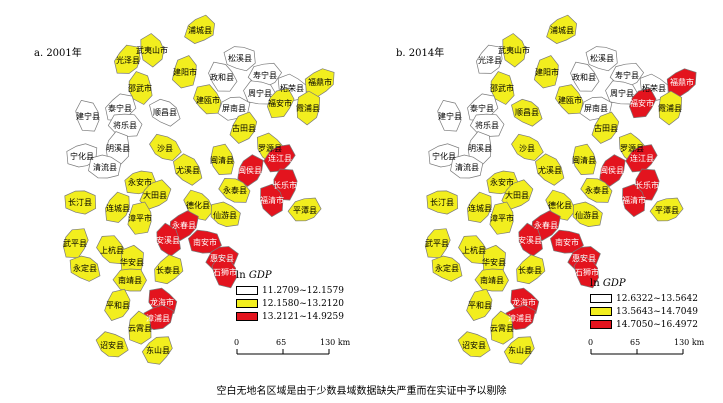 The height and width of the screenshot is (403, 723). Describe the element at coordinates (520, 318) in the screenshot. I see `county-label: 漳浦县` at that location.